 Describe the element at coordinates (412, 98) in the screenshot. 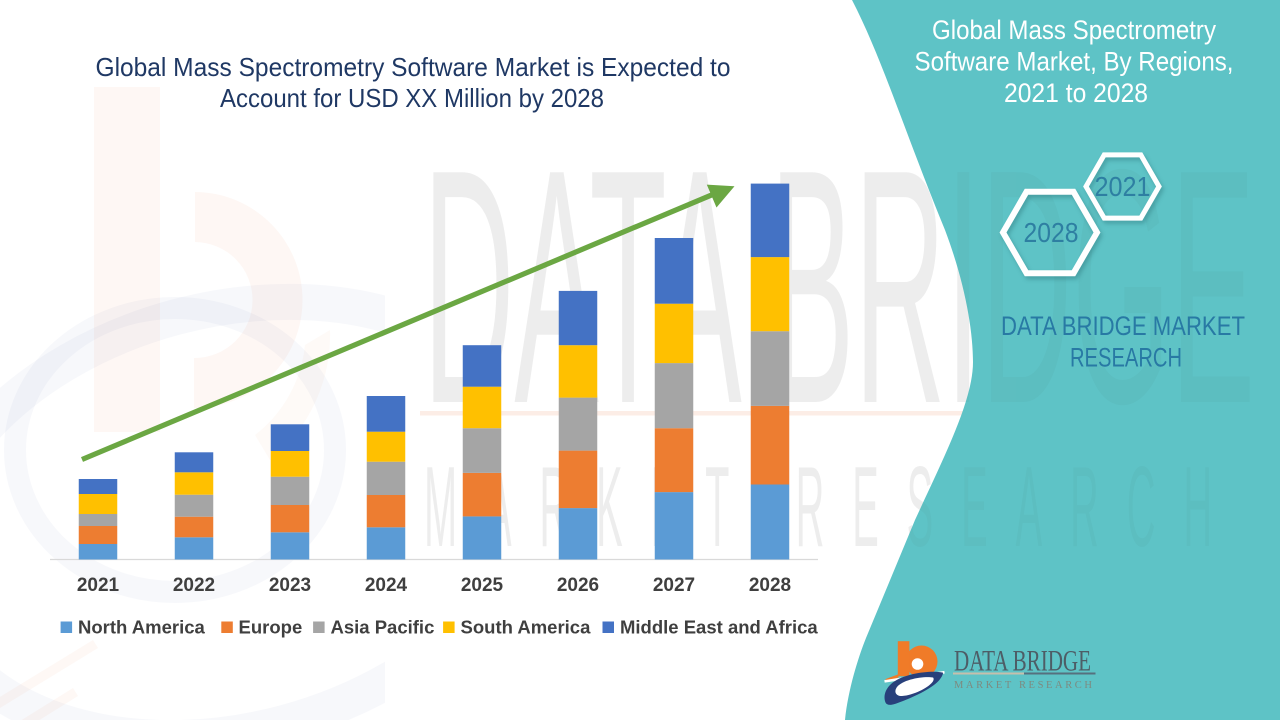

I see `svg-text:Account for USD XX Million by: Account for USD XX Million by 2028` at that location.